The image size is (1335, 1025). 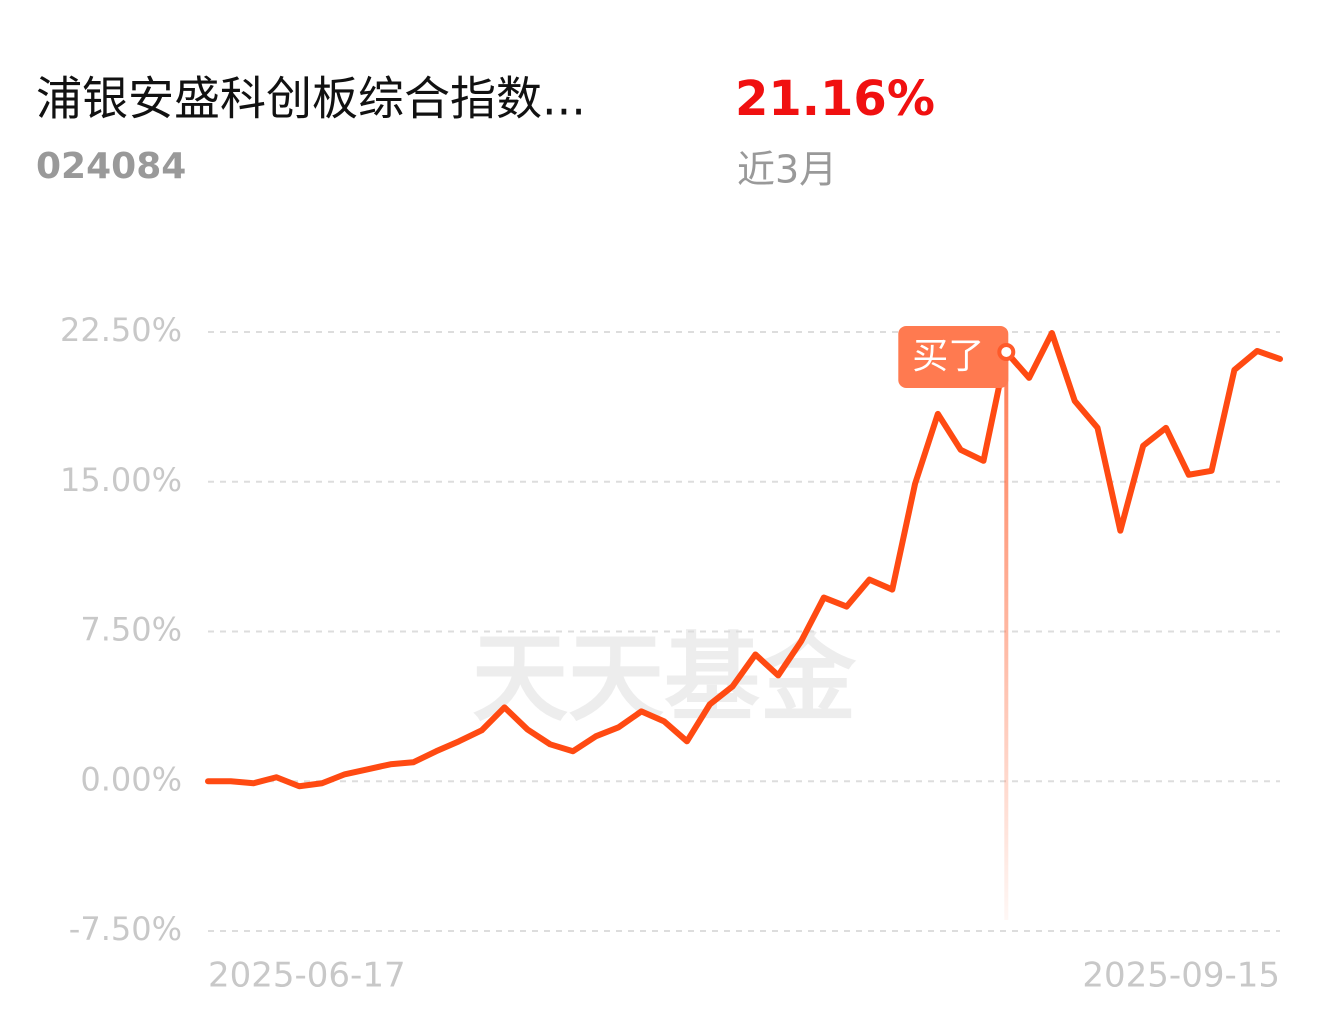 I want to click on y-tick-label: -7.50%, so click(x=125, y=929).